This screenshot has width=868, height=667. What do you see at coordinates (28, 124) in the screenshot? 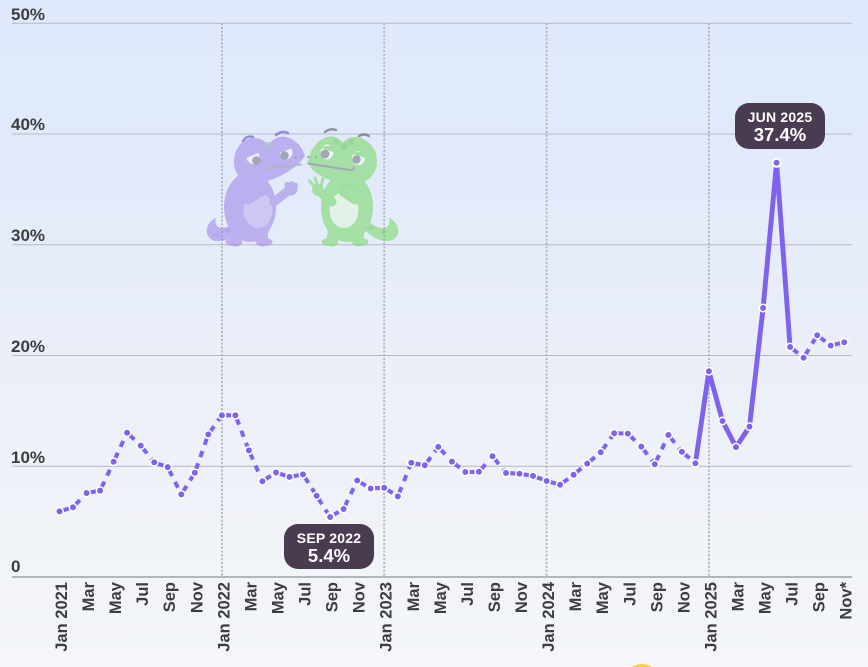
I see `svg-text: 40%` at bounding box center [28, 124].